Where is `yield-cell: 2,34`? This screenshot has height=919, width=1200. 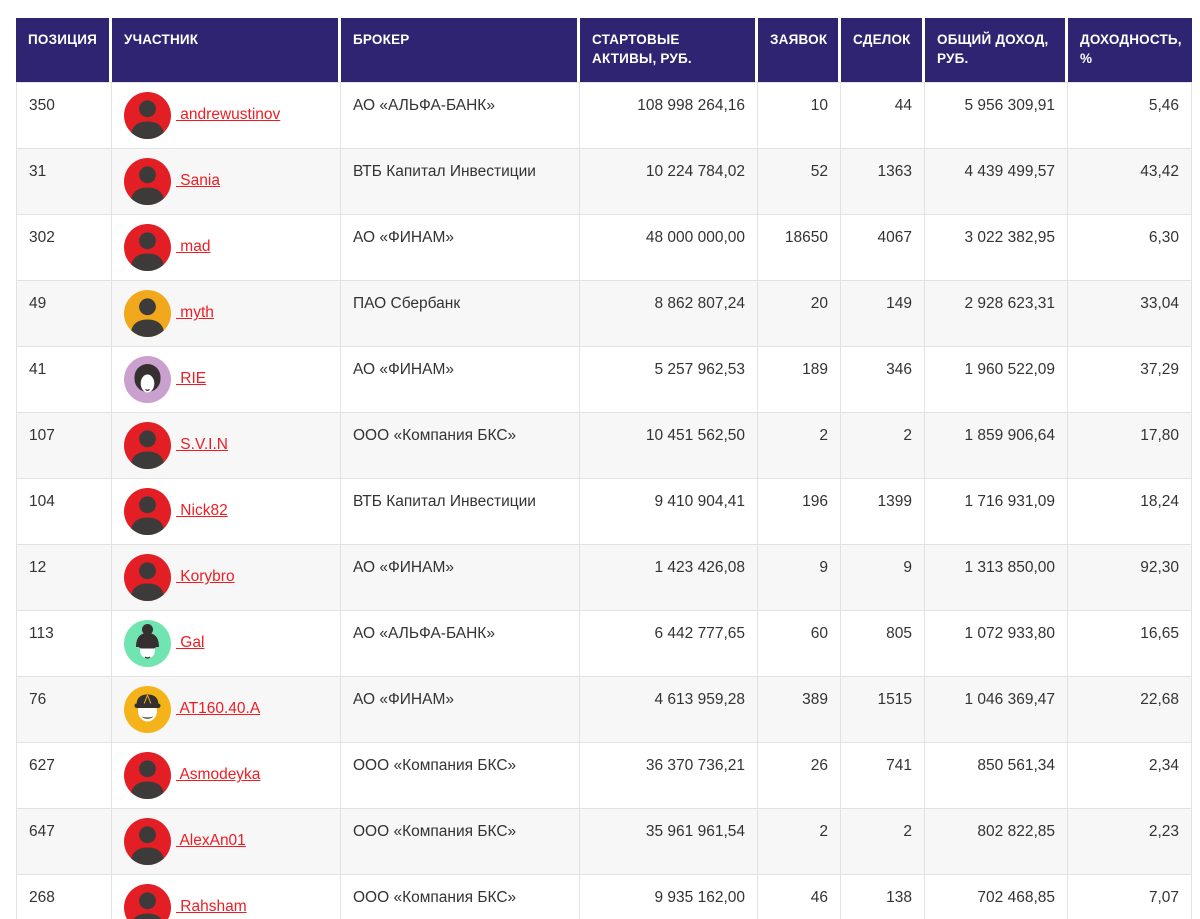
yield-cell: 2,34 is located at coordinates (1130, 775).